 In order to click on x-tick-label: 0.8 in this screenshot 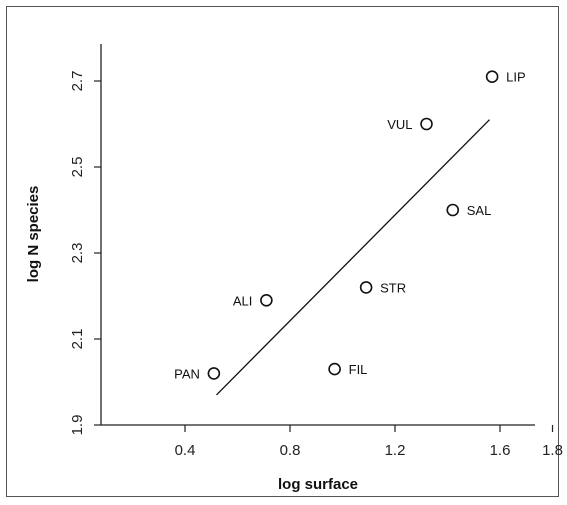, I will do `click(290, 450)`.